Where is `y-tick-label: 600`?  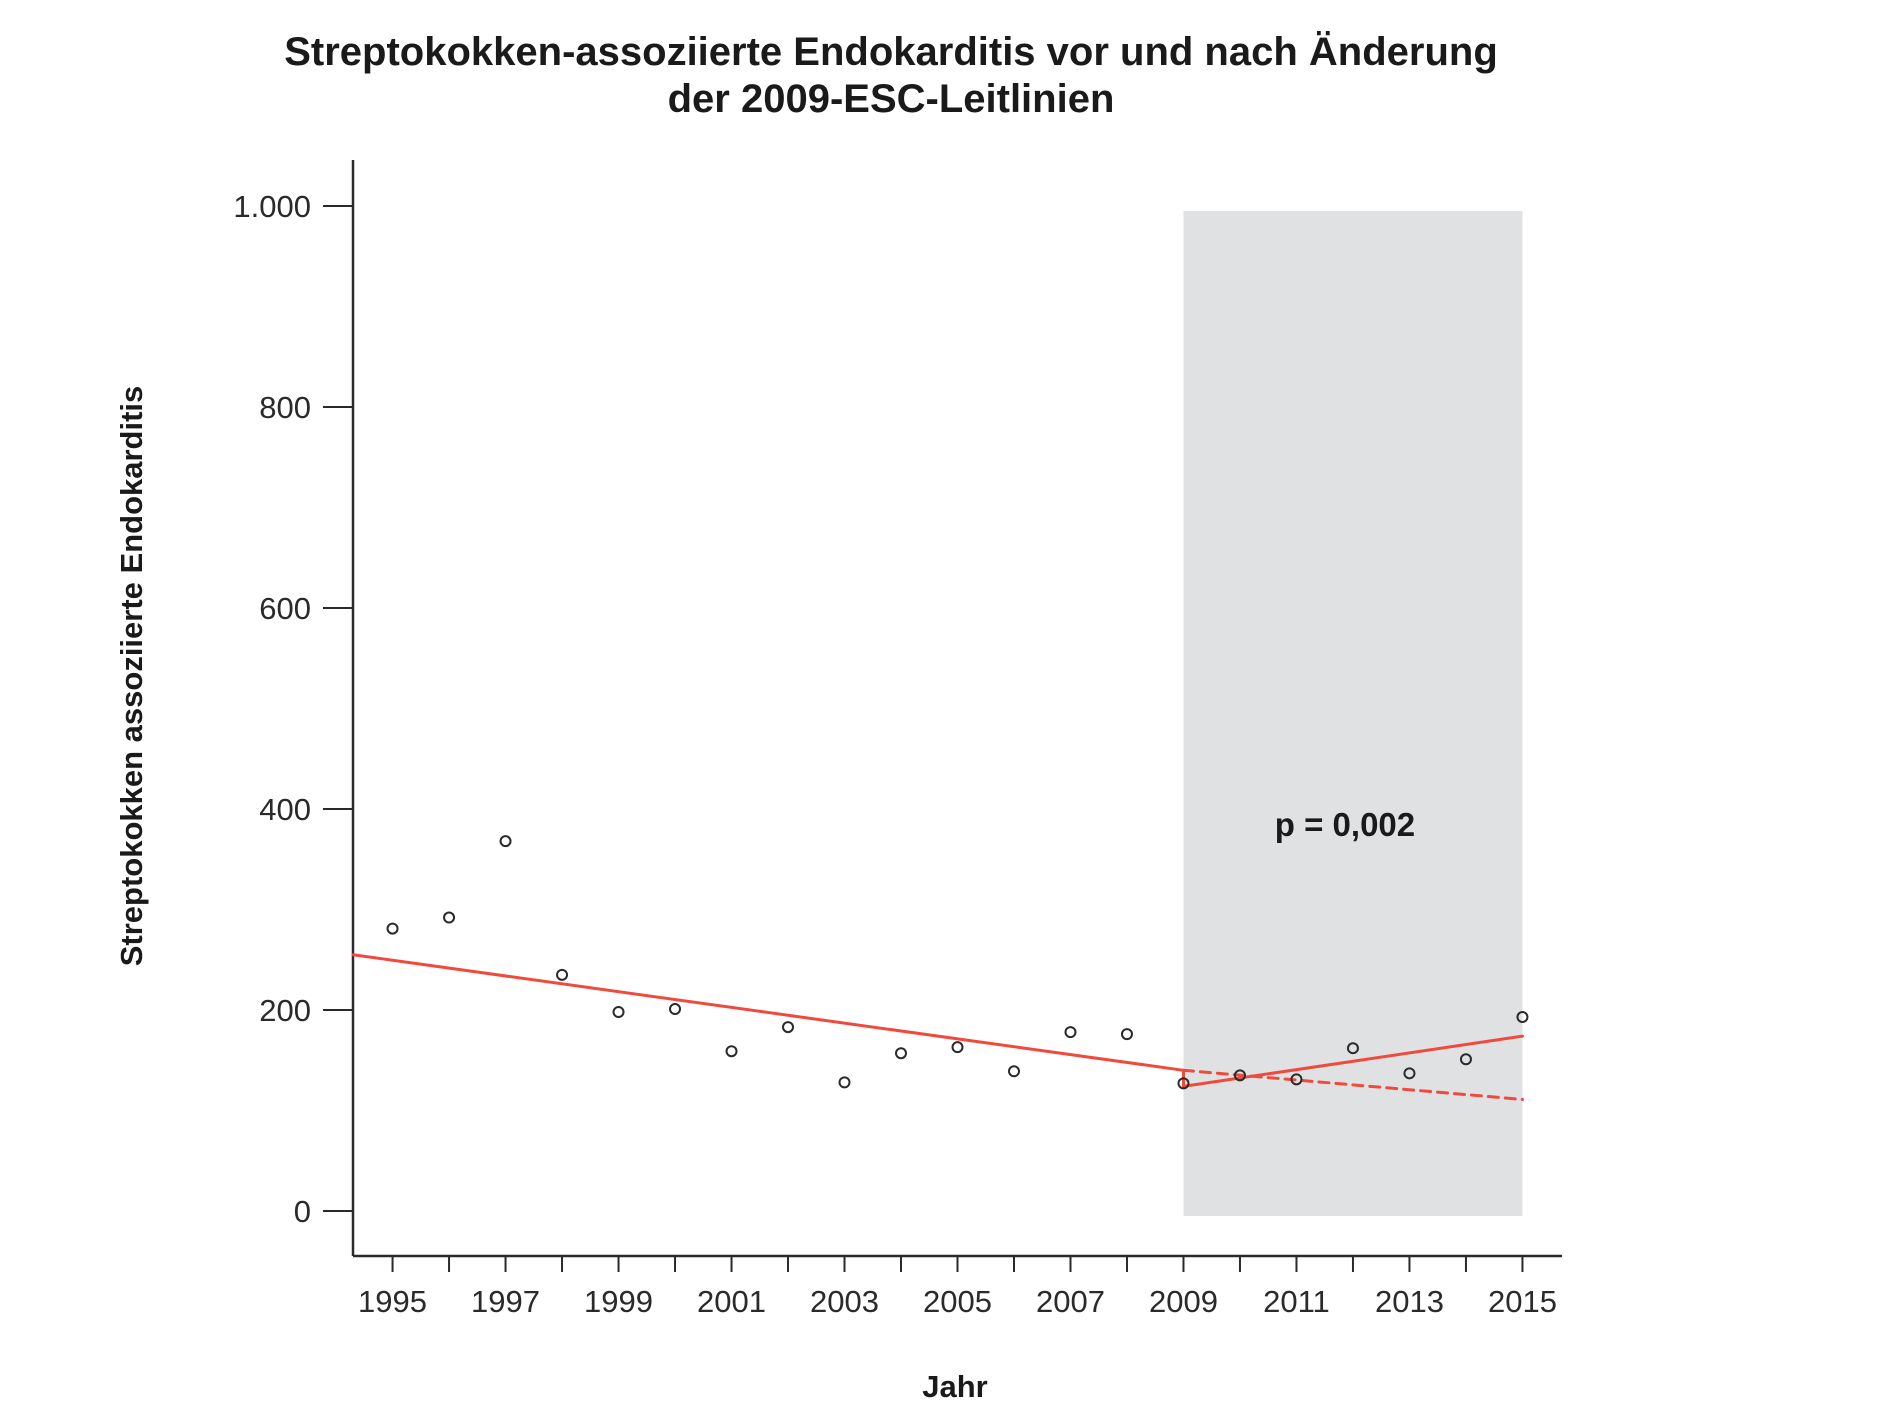 y-tick-label: 600 is located at coordinates (285, 608).